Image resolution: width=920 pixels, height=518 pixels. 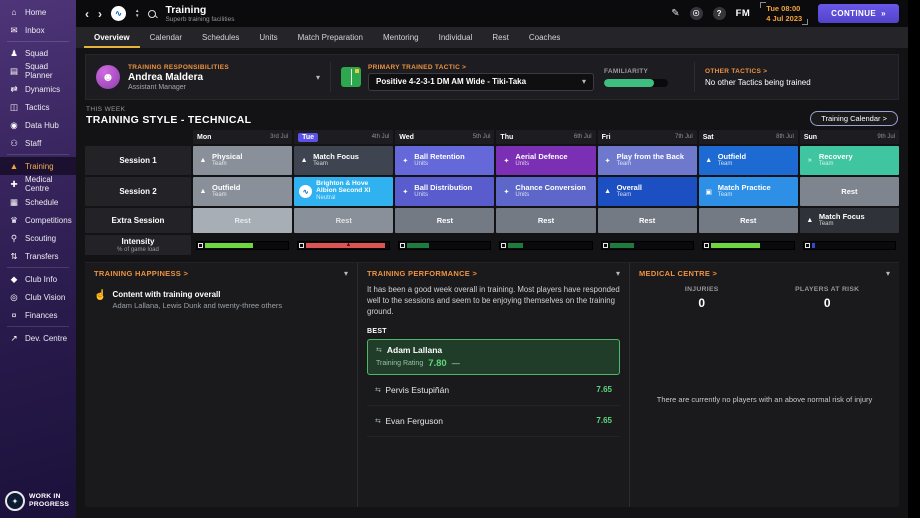 What do you see at coordinates (38, 296) in the screenshot?
I see `sidebar-item-club-vision: ◎ Club Vision` at bounding box center [38, 296].